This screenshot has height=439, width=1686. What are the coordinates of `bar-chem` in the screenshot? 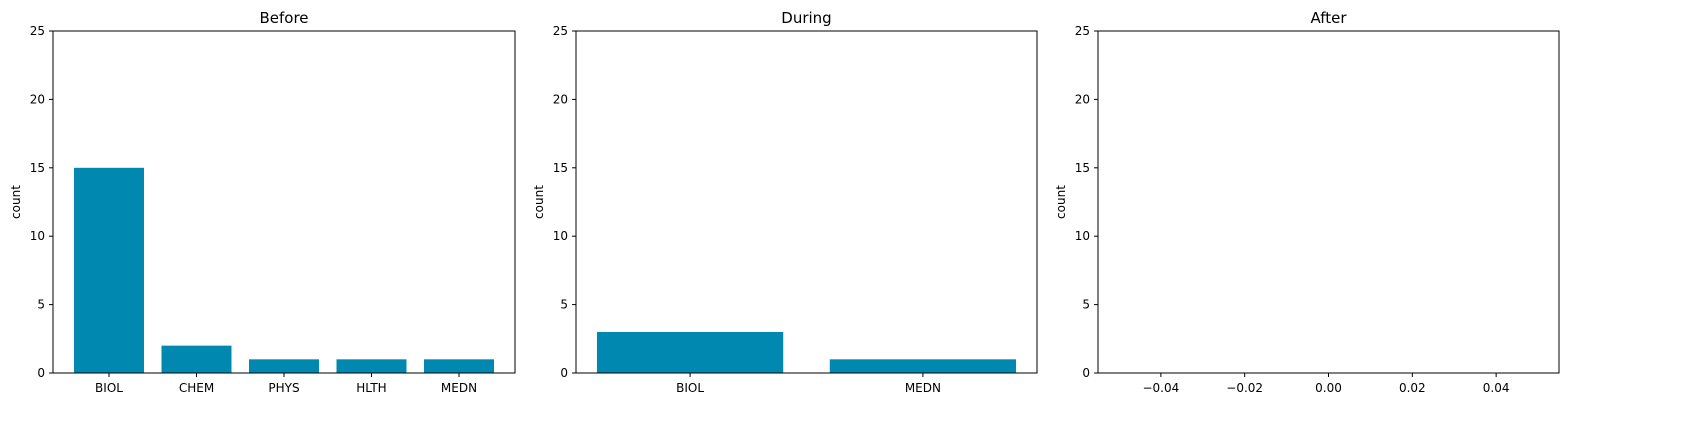 It's located at (196, 359).